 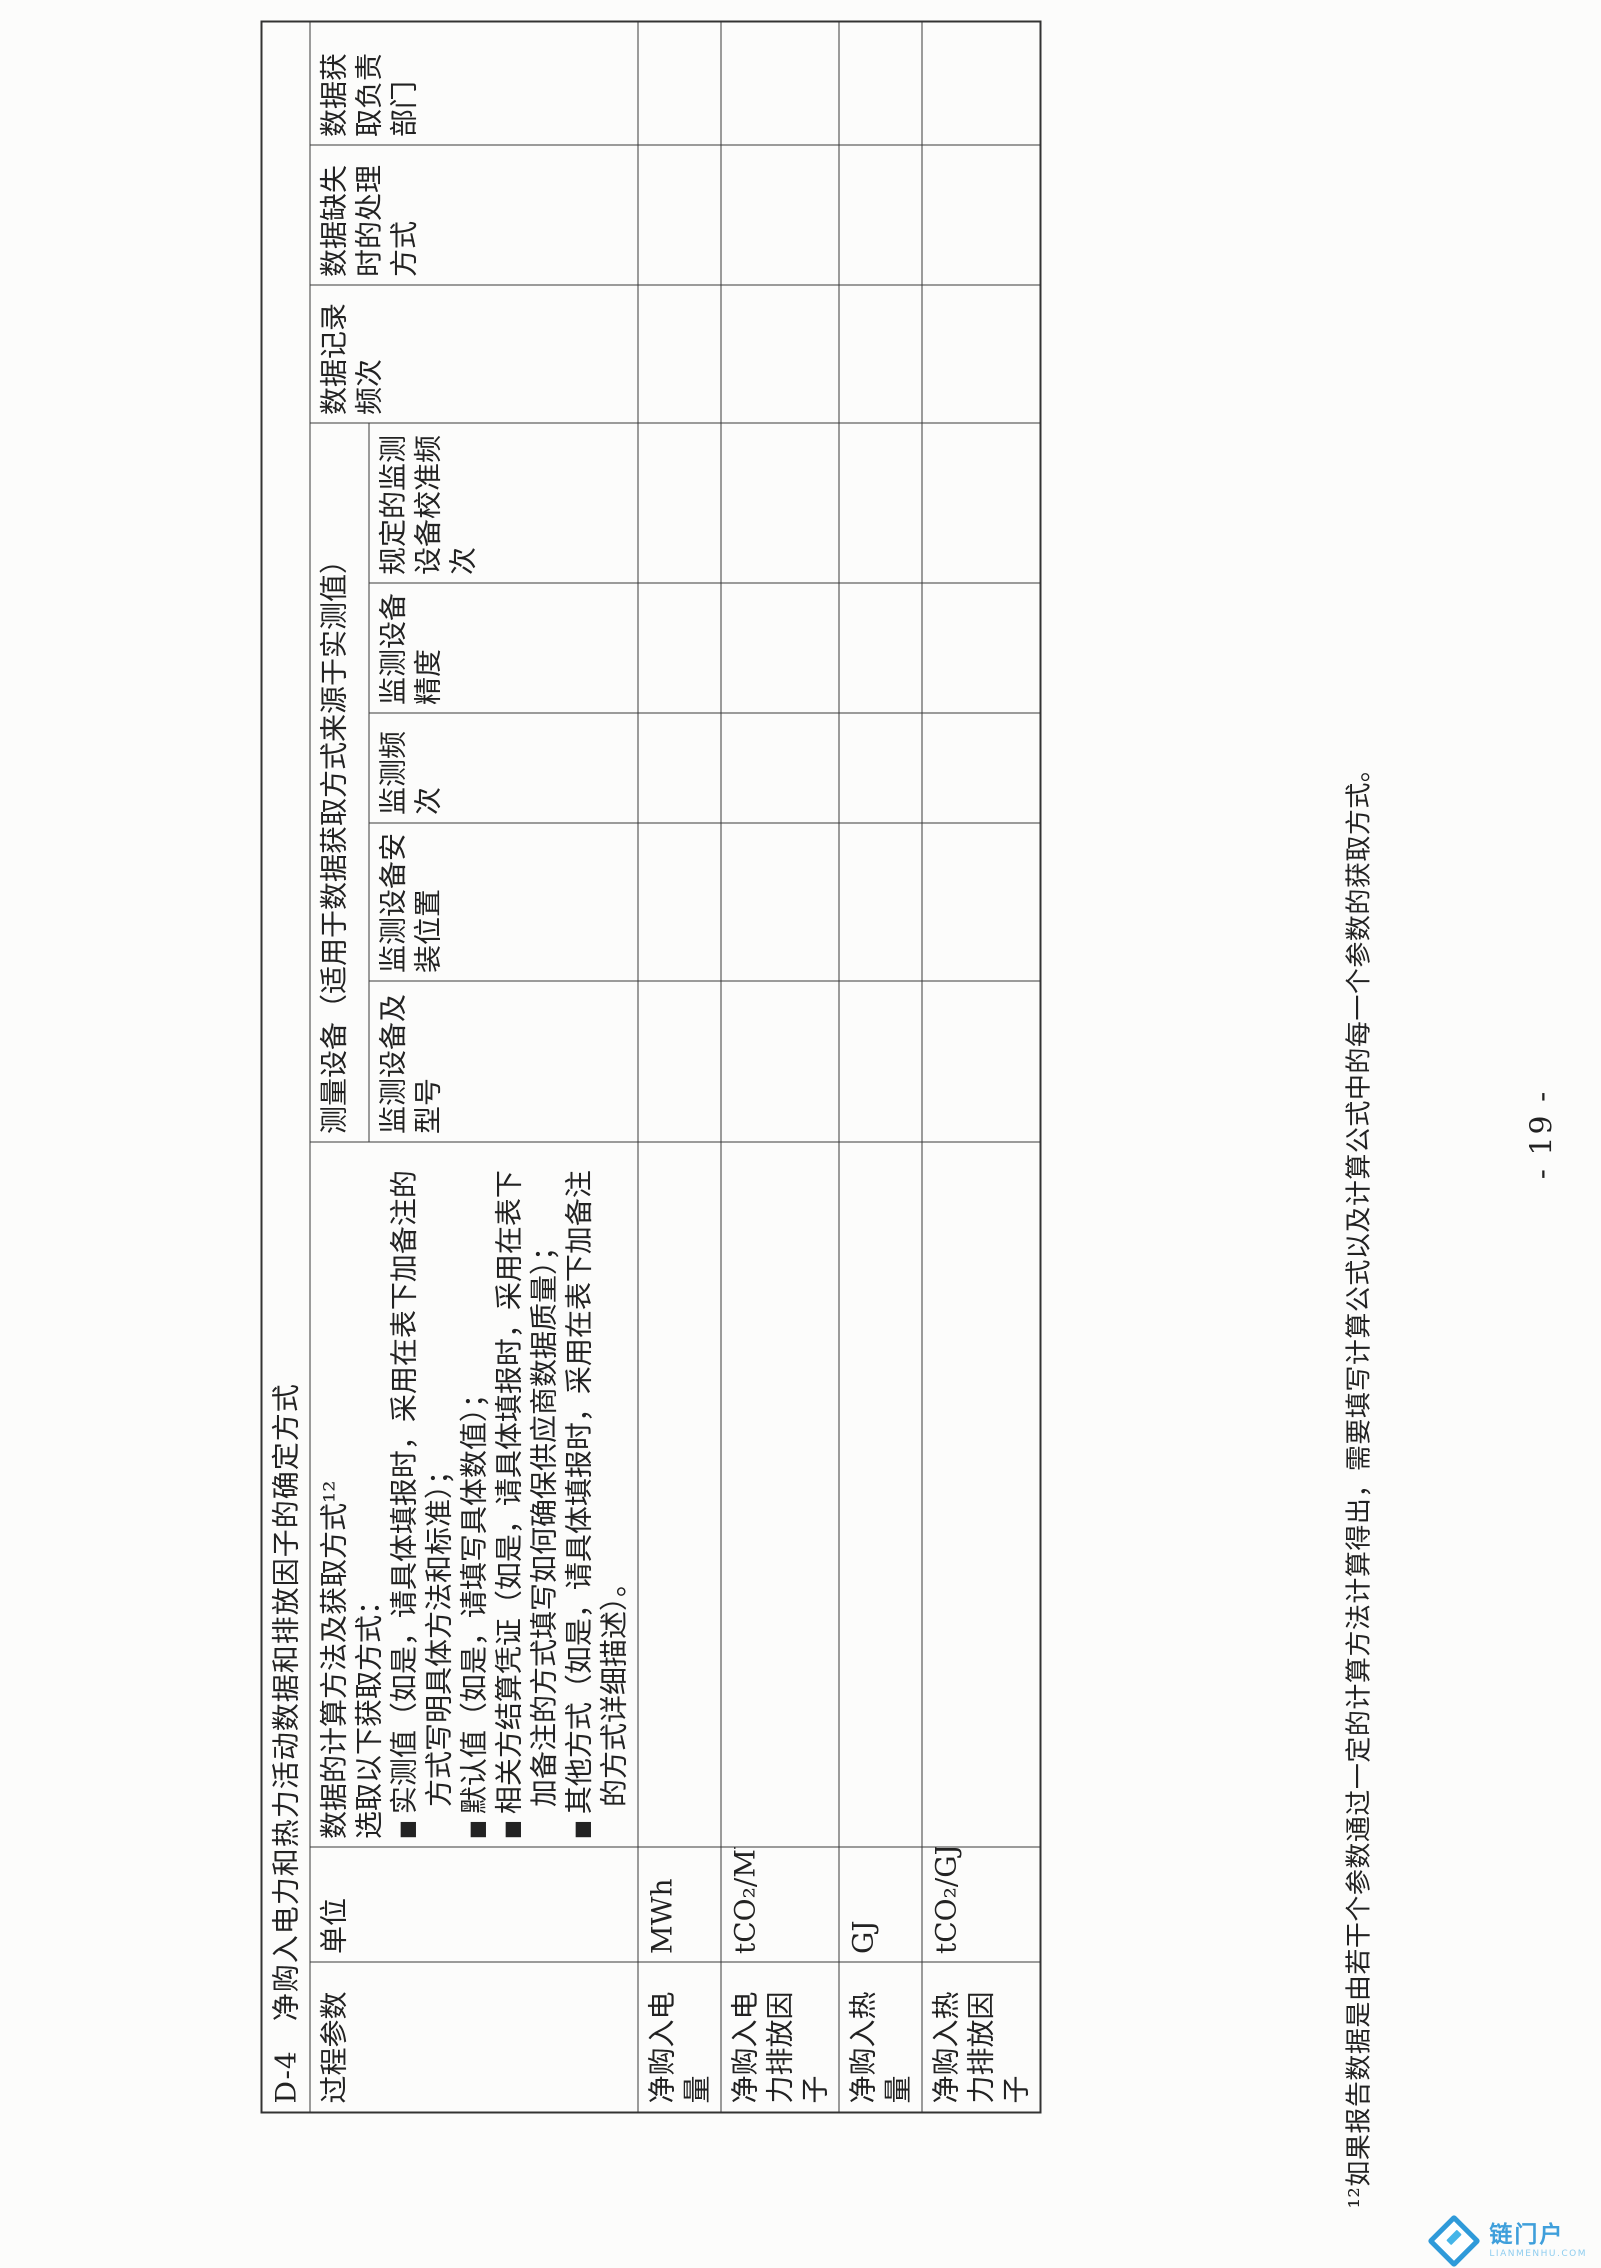 I want to click on method-option: ■ 默认值（如是，请填写具体数值）；, so click(x=473, y=1495).